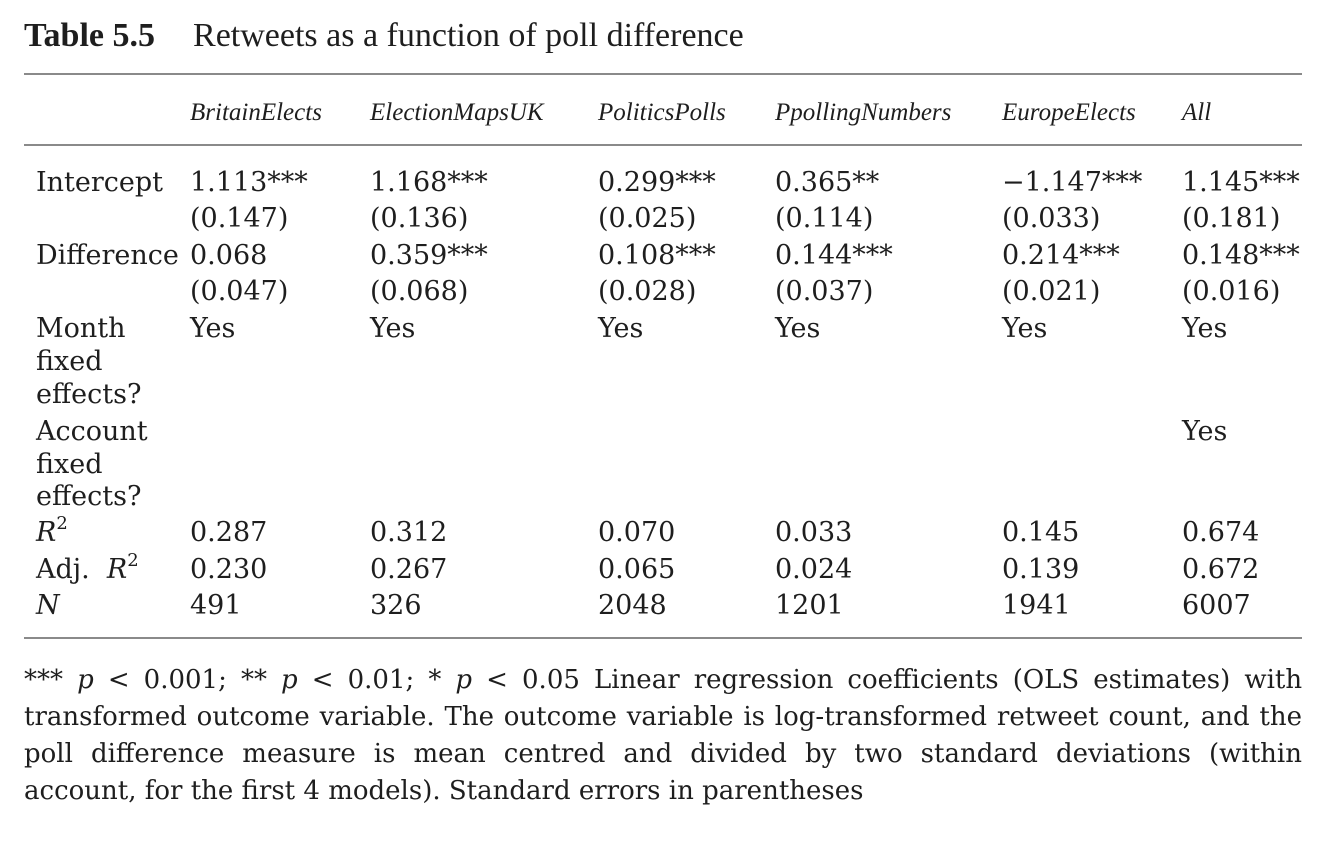 This screenshot has width=1331, height=867. Describe the element at coordinates (363, 680) in the screenshot. I see `note-threshold: < 0.01;` at that location.